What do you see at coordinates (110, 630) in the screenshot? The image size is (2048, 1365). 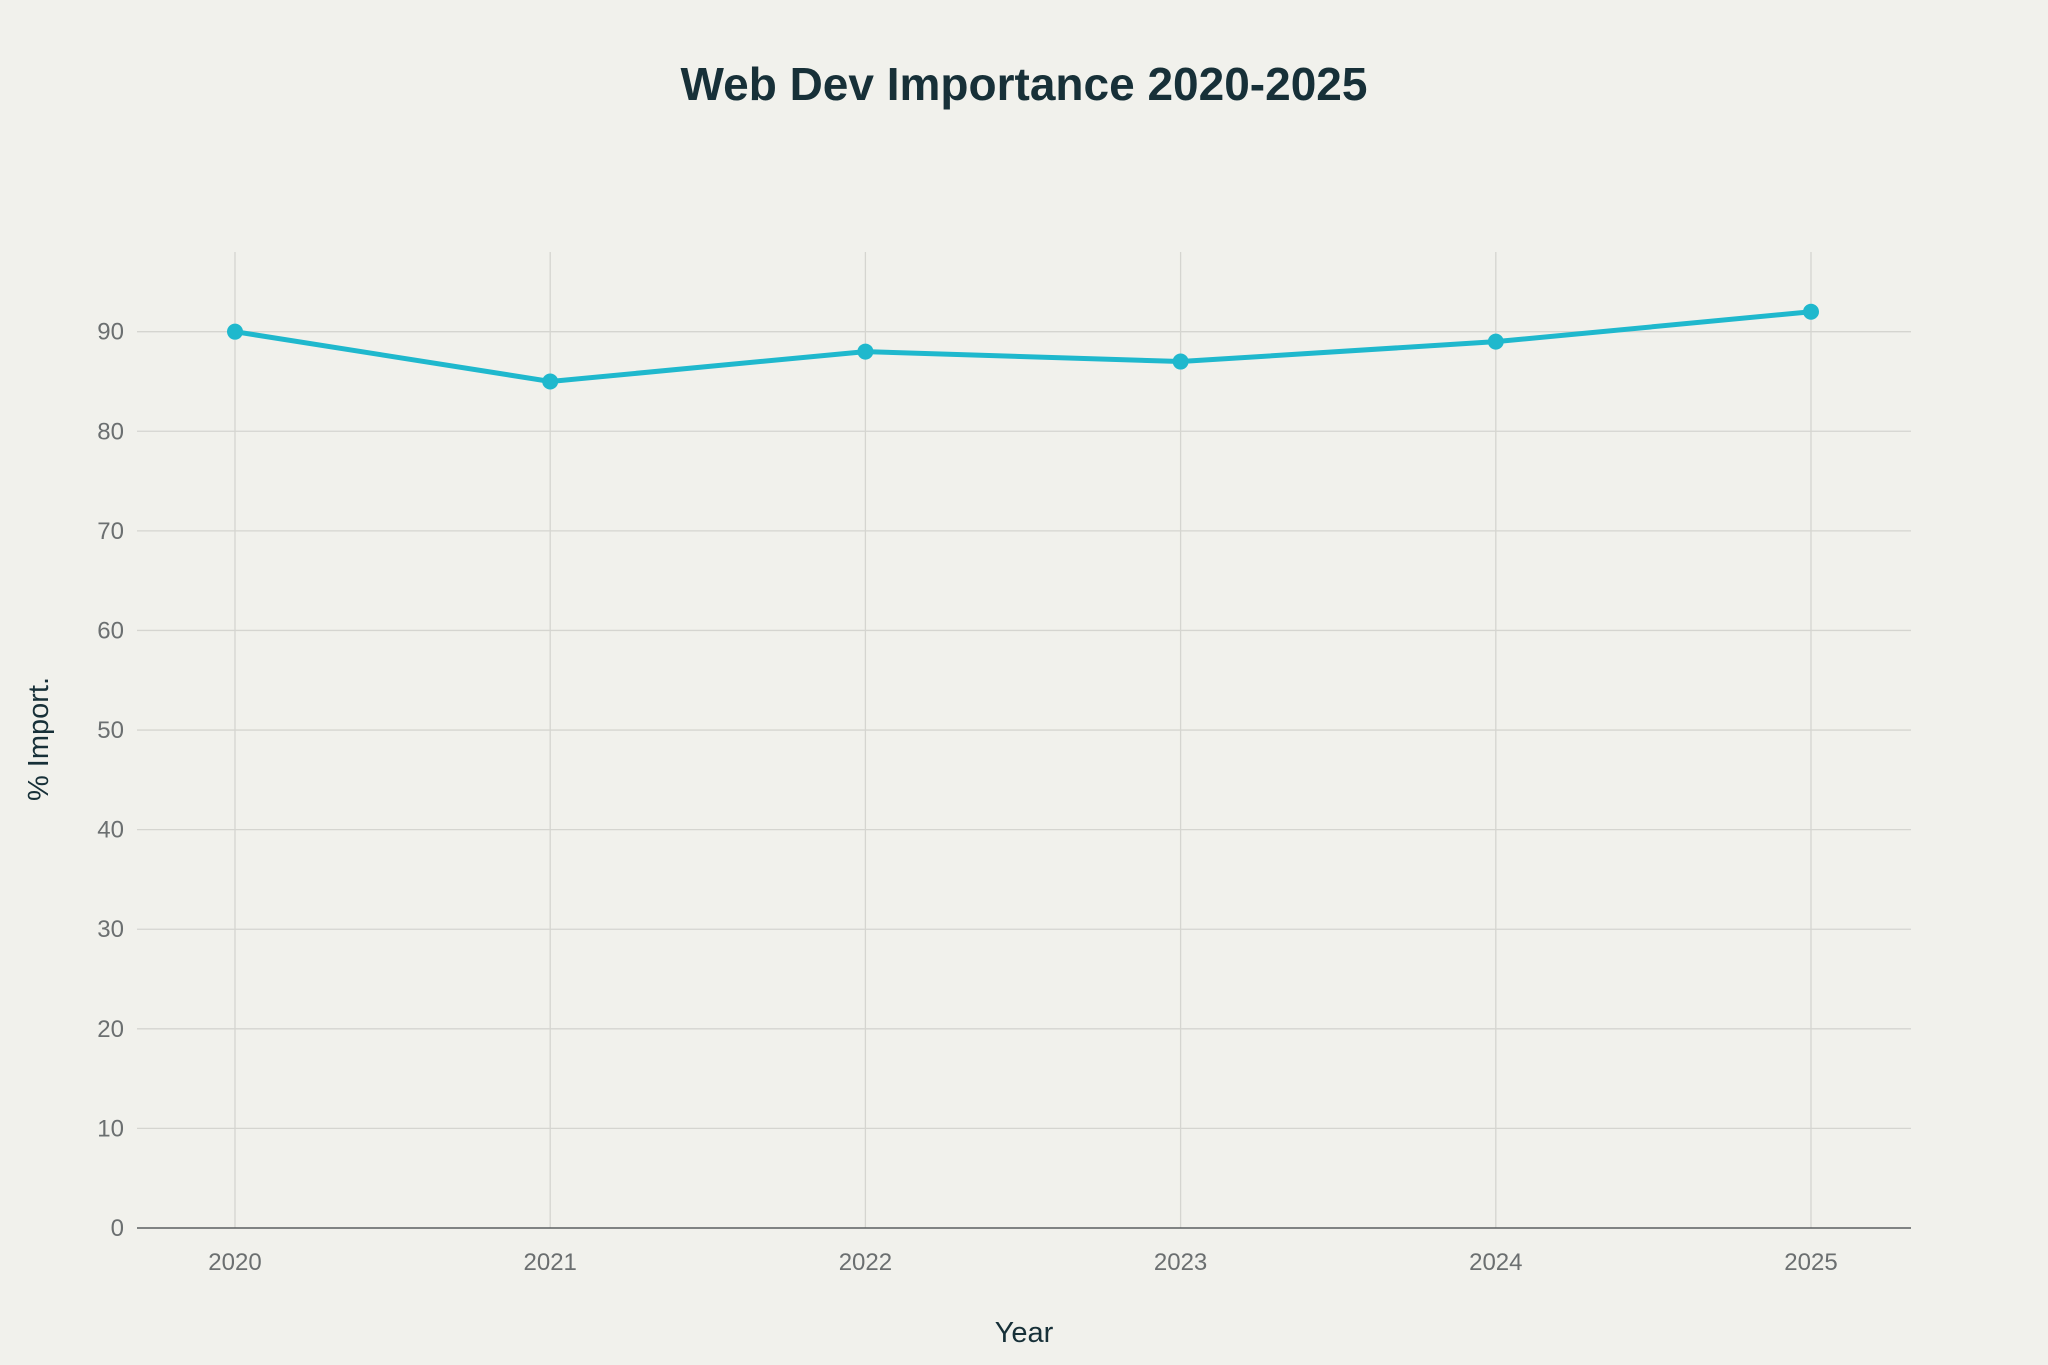 I see `y-tick-label: 60` at bounding box center [110, 630].